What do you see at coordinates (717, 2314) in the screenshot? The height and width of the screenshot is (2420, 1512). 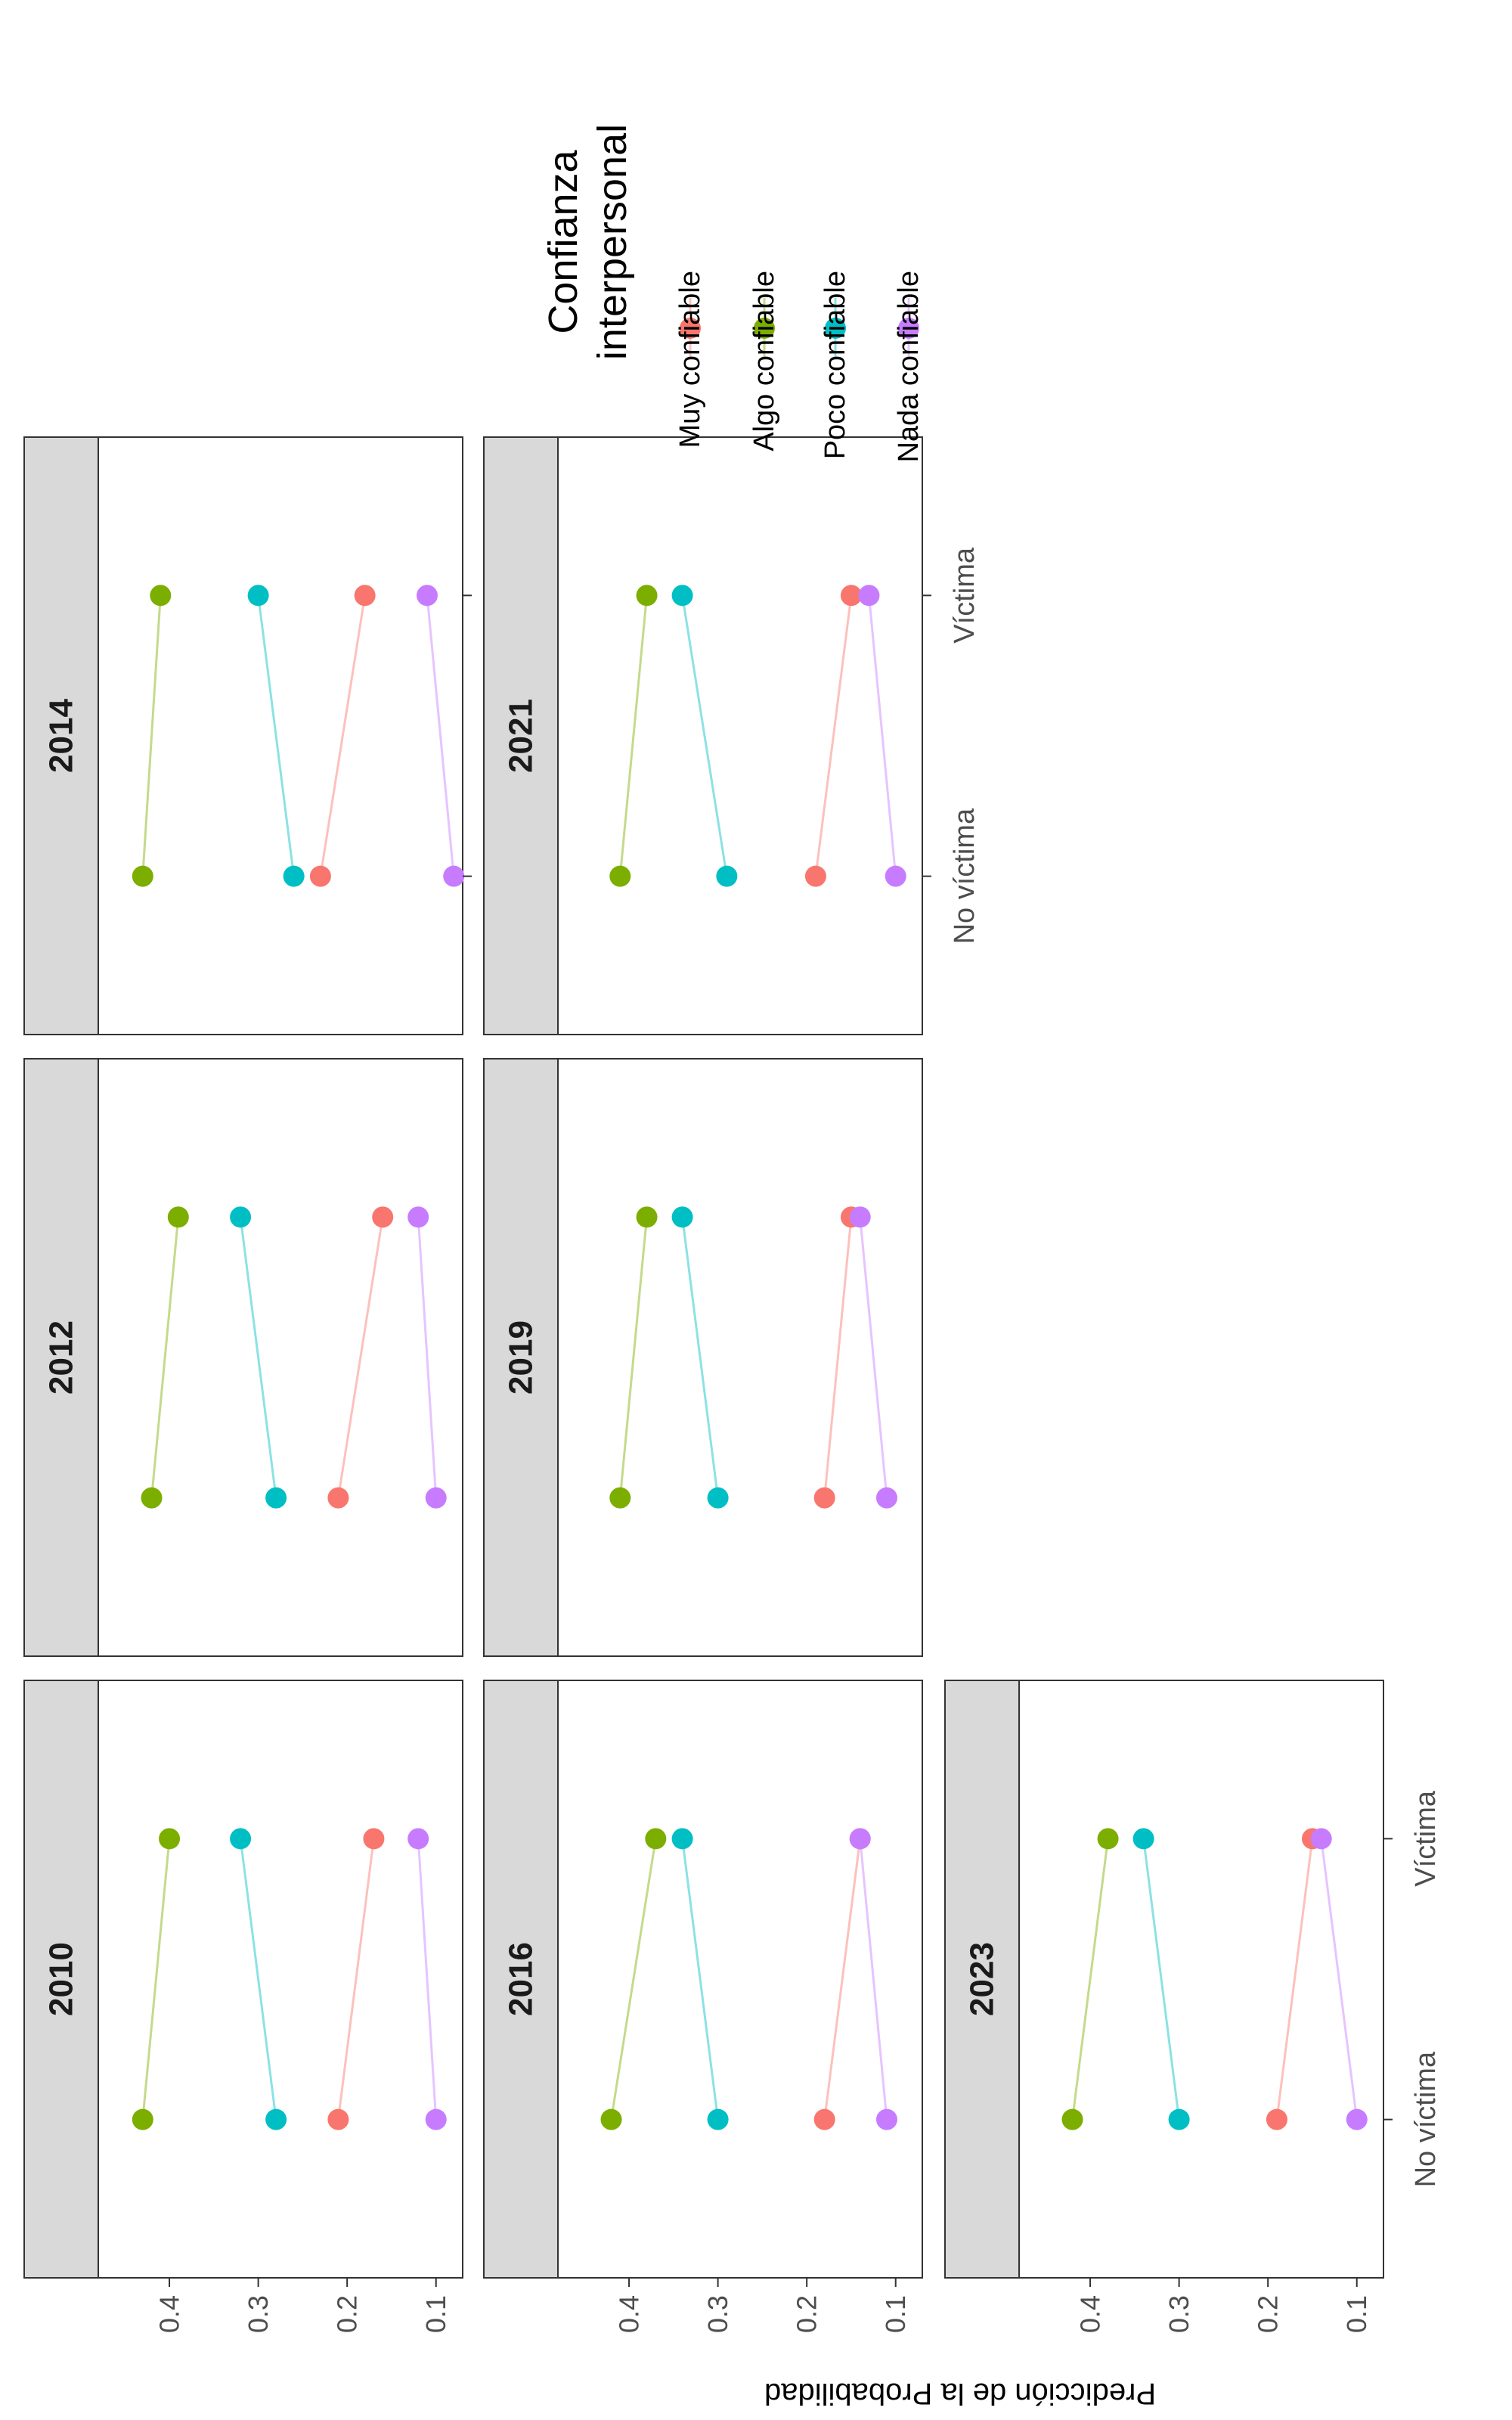 I see `panel-2016-ytick-label-2: 0.3` at bounding box center [717, 2314].